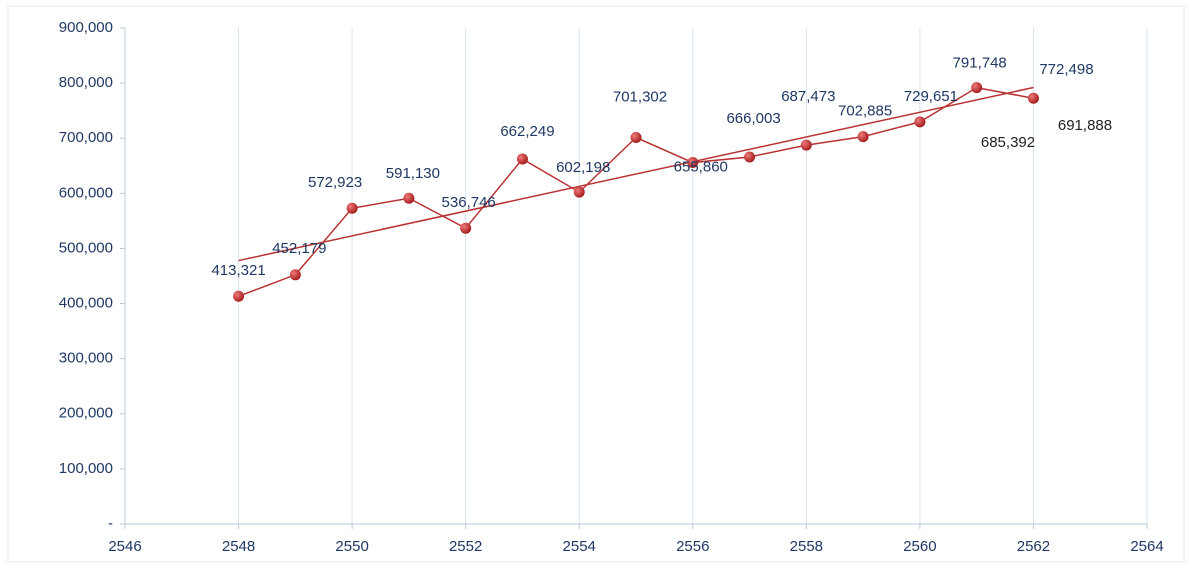 This screenshot has height=567, width=1190. What do you see at coordinates (86, 192) in the screenshot?
I see `y-tick-label: 600,000` at bounding box center [86, 192].